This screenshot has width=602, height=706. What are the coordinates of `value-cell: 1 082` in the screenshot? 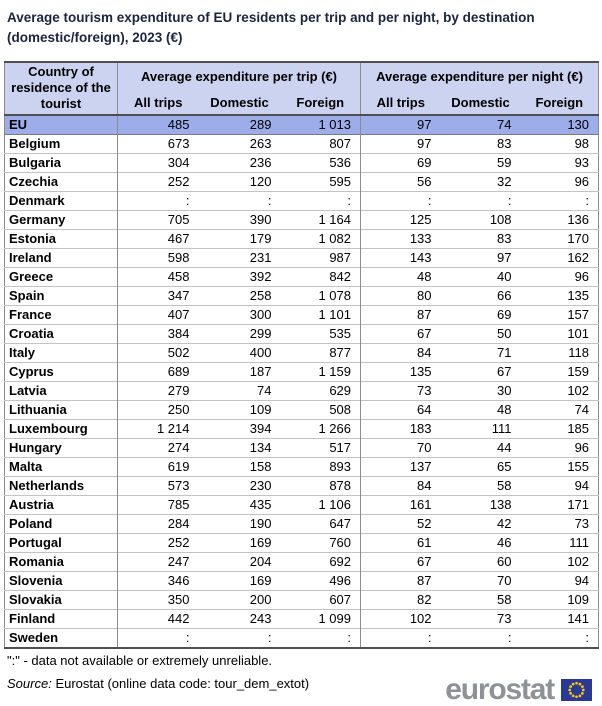 It's located at (335, 238).